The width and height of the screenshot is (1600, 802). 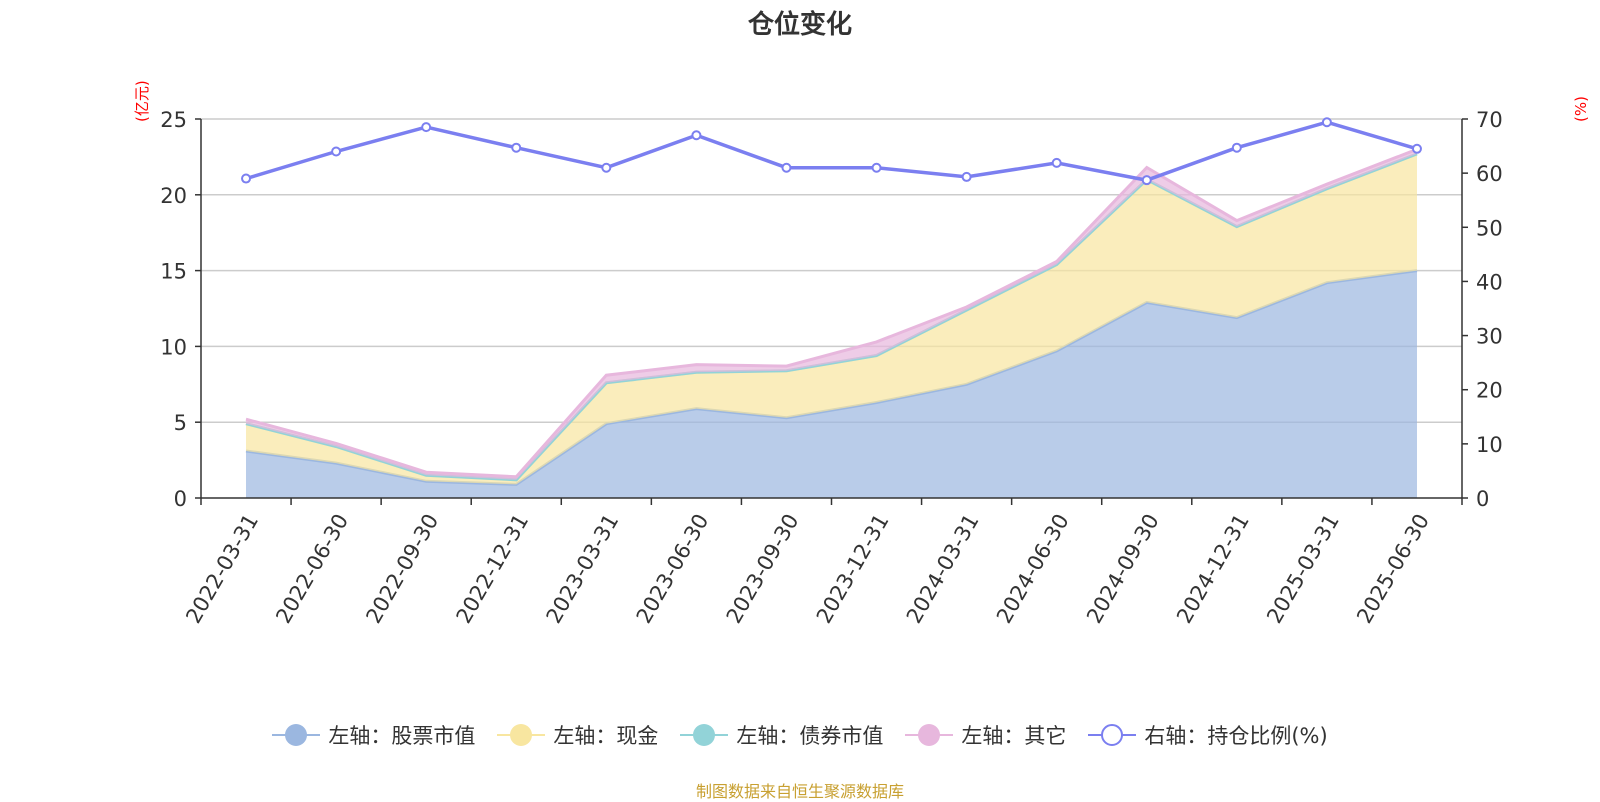 What do you see at coordinates (853, 569) in the screenshot?
I see `x-tick-label: 2023-12-31` at bounding box center [853, 569].